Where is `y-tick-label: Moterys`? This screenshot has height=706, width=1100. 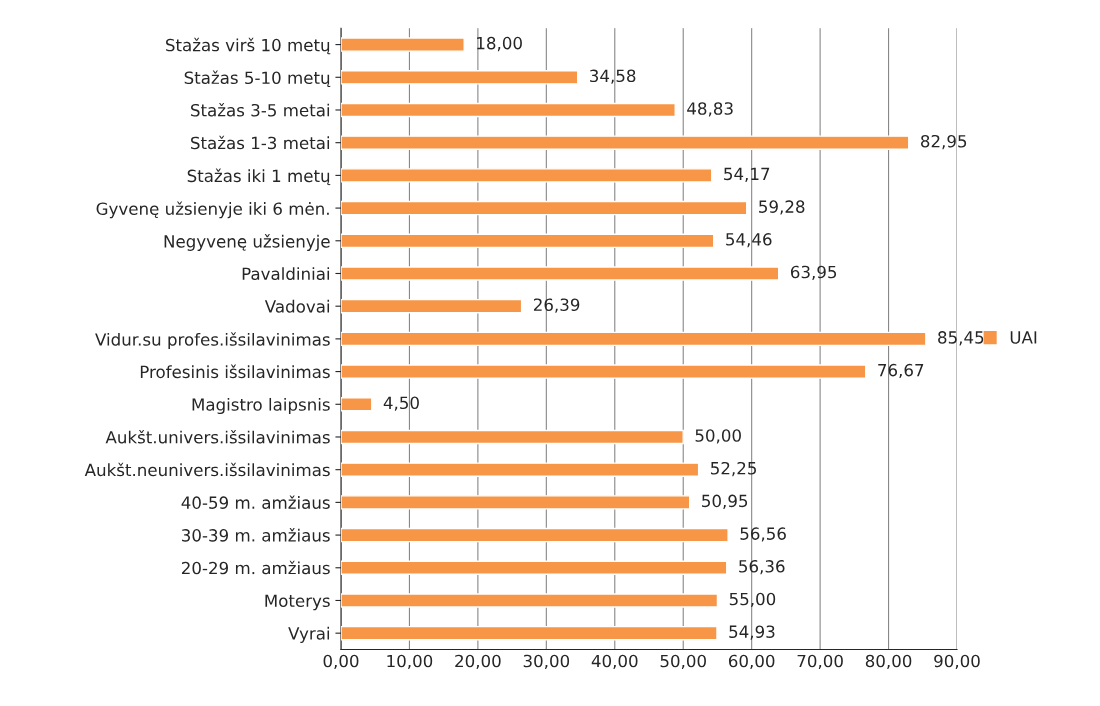 y-tick-label: Moterys is located at coordinates (297, 602).